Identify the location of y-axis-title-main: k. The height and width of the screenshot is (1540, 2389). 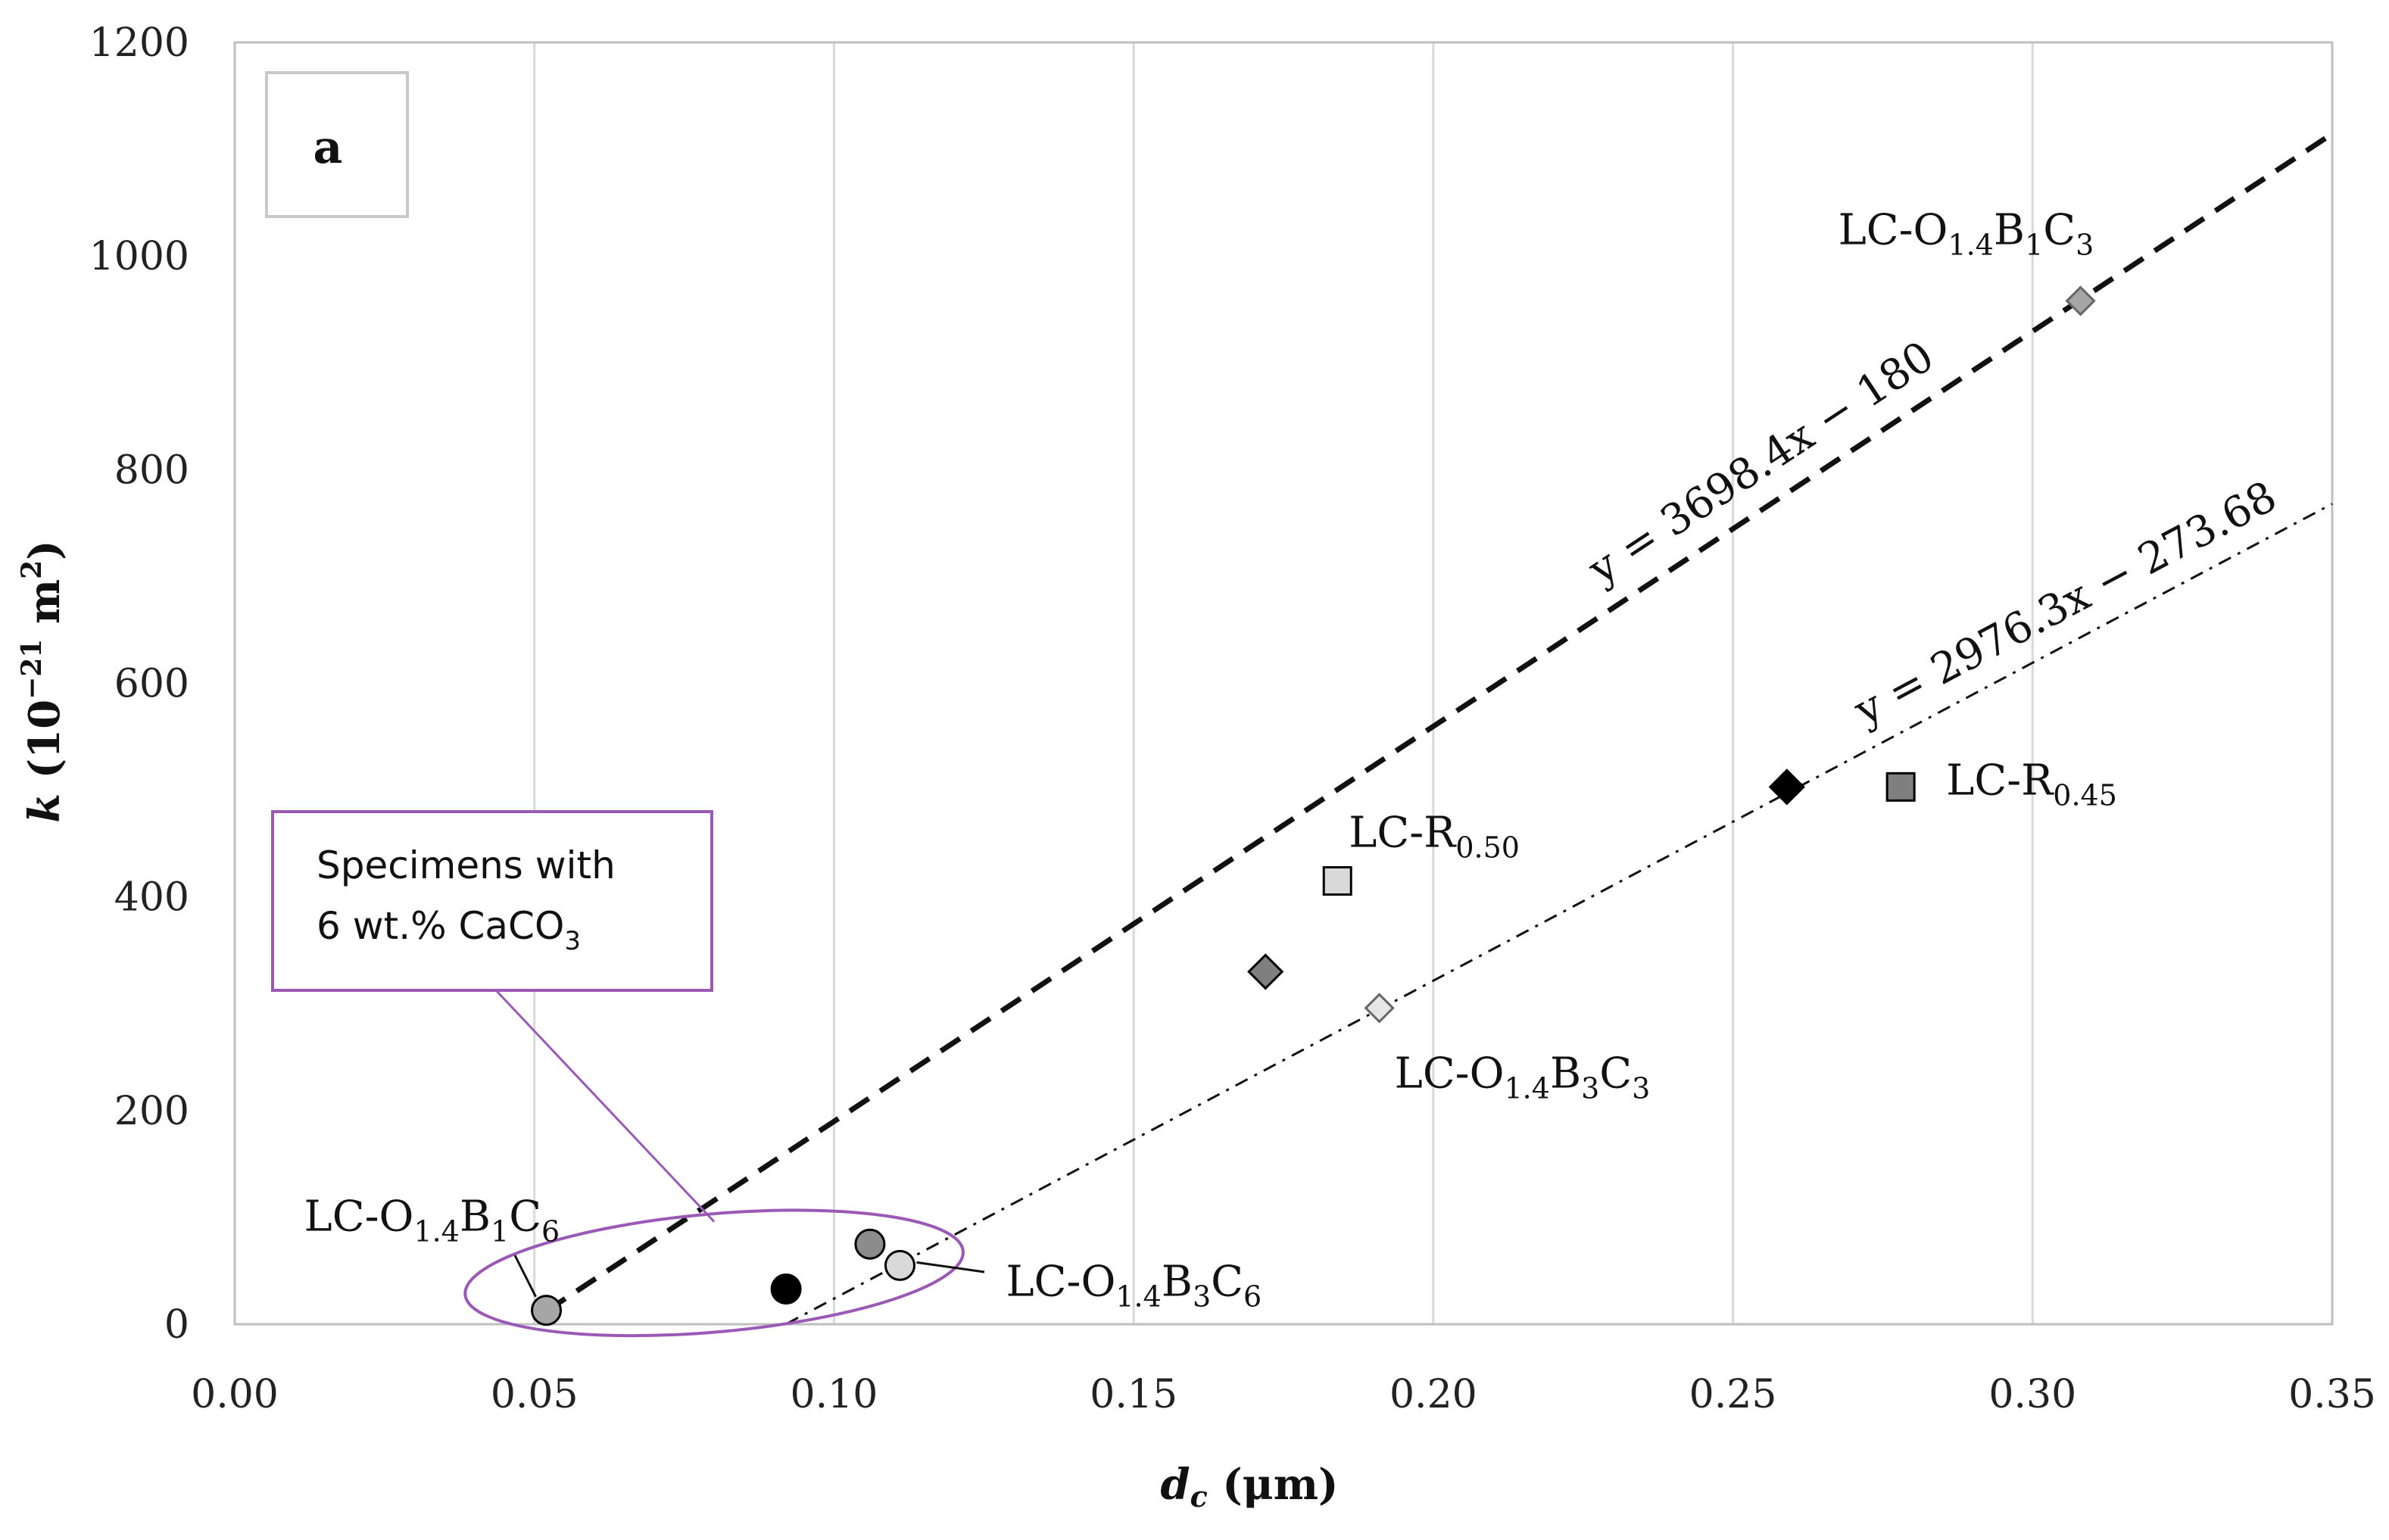
(45, 808).